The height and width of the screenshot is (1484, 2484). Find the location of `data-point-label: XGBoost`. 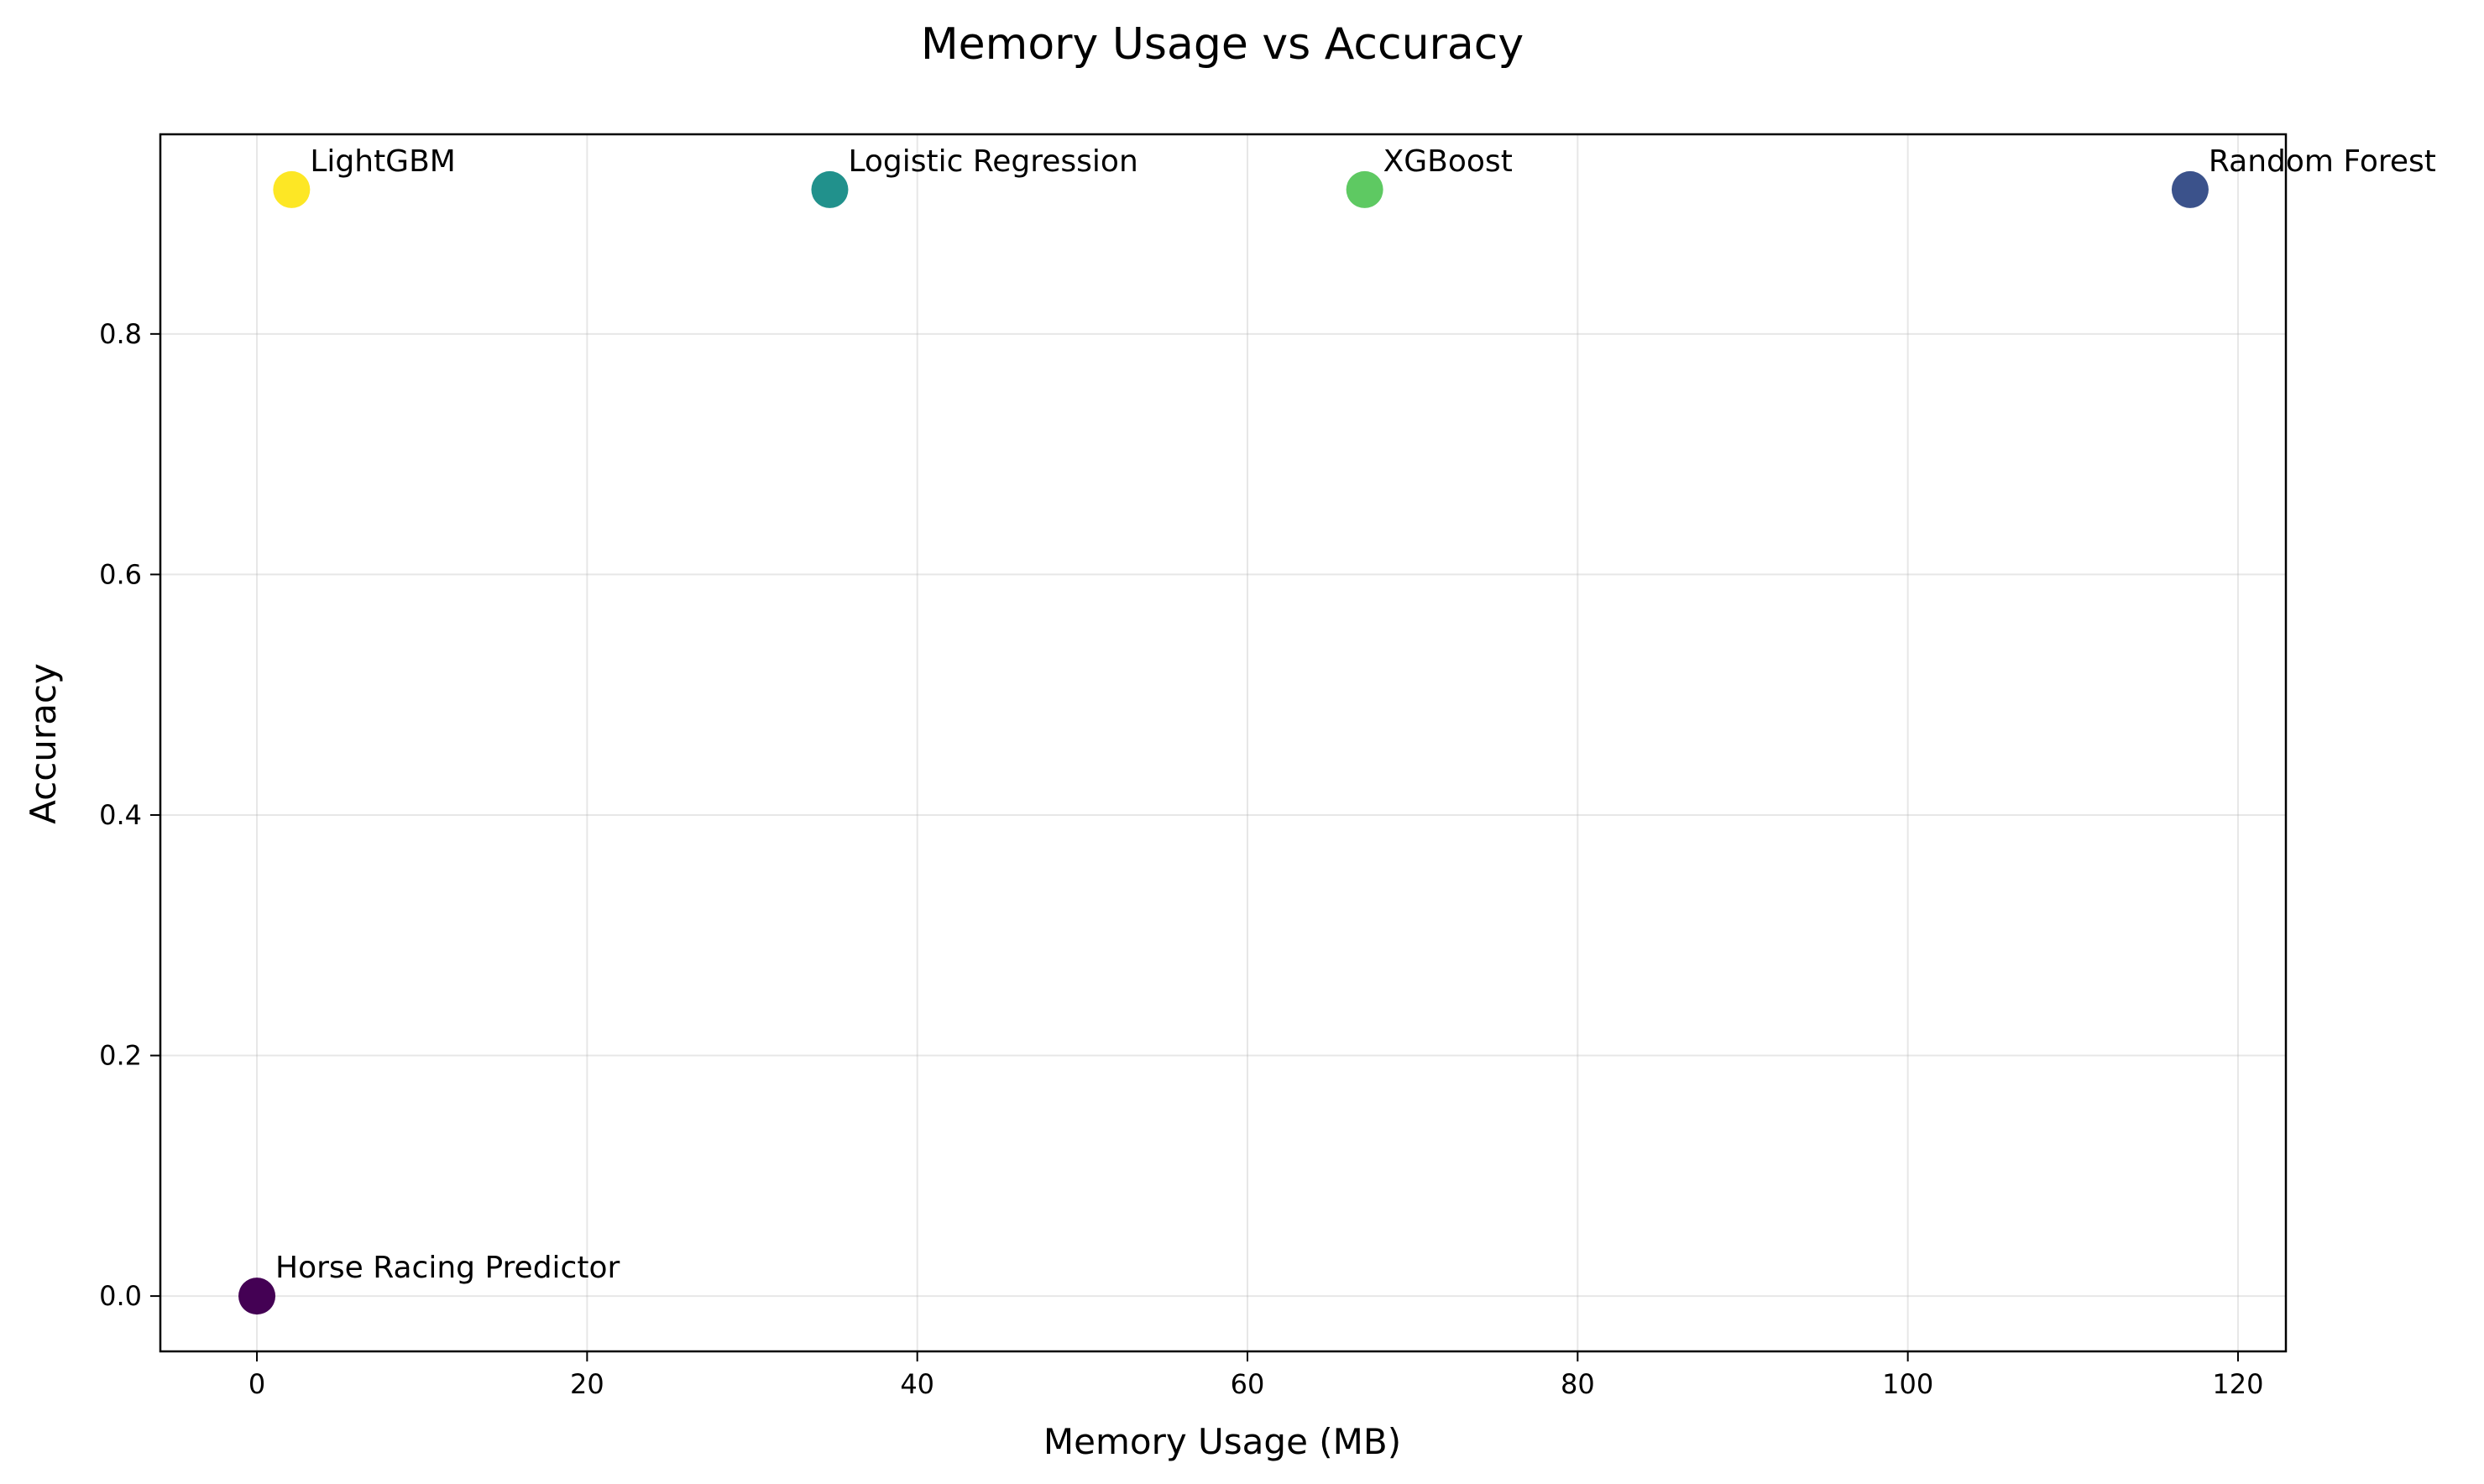

data-point-label: XGBoost is located at coordinates (1448, 161).